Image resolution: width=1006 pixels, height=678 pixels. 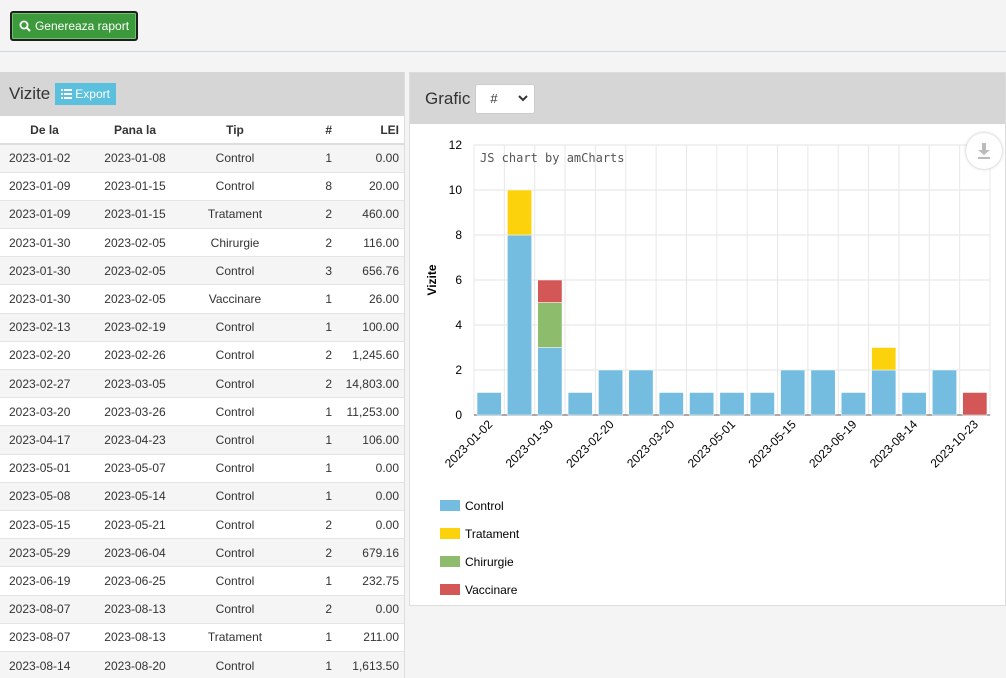 I want to click on table-cell: 106.00, so click(x=372, y=440).